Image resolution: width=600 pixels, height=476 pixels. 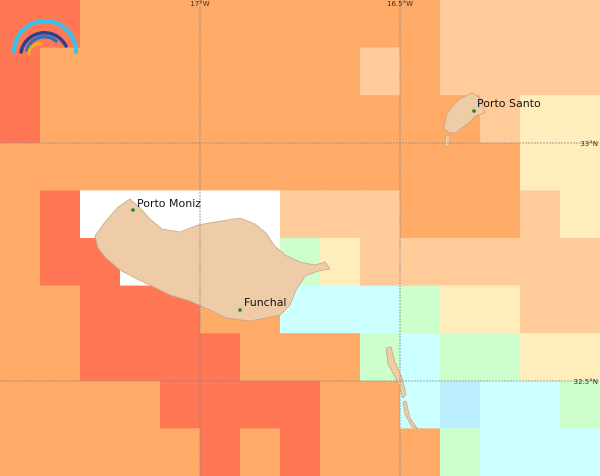 What do you see at coordinates (464, 120) in the screenshot?
I see `porto-santo-island` at bounding box center [464, 120].